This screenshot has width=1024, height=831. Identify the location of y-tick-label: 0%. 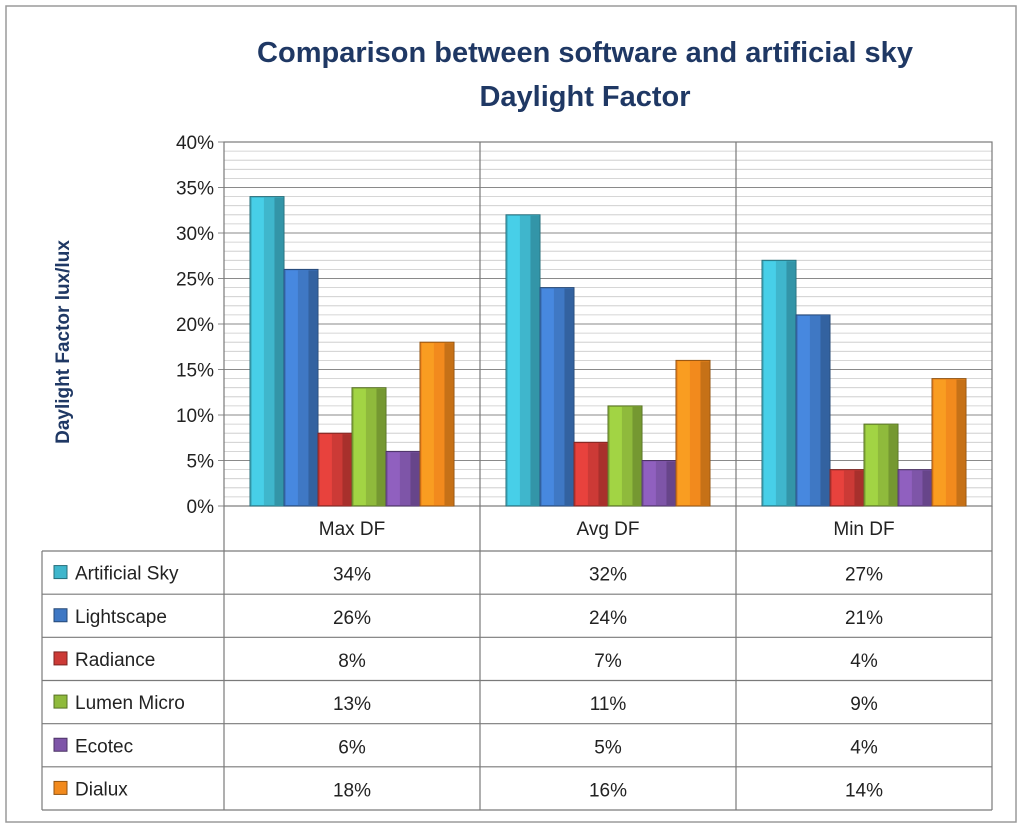
(201, 507).